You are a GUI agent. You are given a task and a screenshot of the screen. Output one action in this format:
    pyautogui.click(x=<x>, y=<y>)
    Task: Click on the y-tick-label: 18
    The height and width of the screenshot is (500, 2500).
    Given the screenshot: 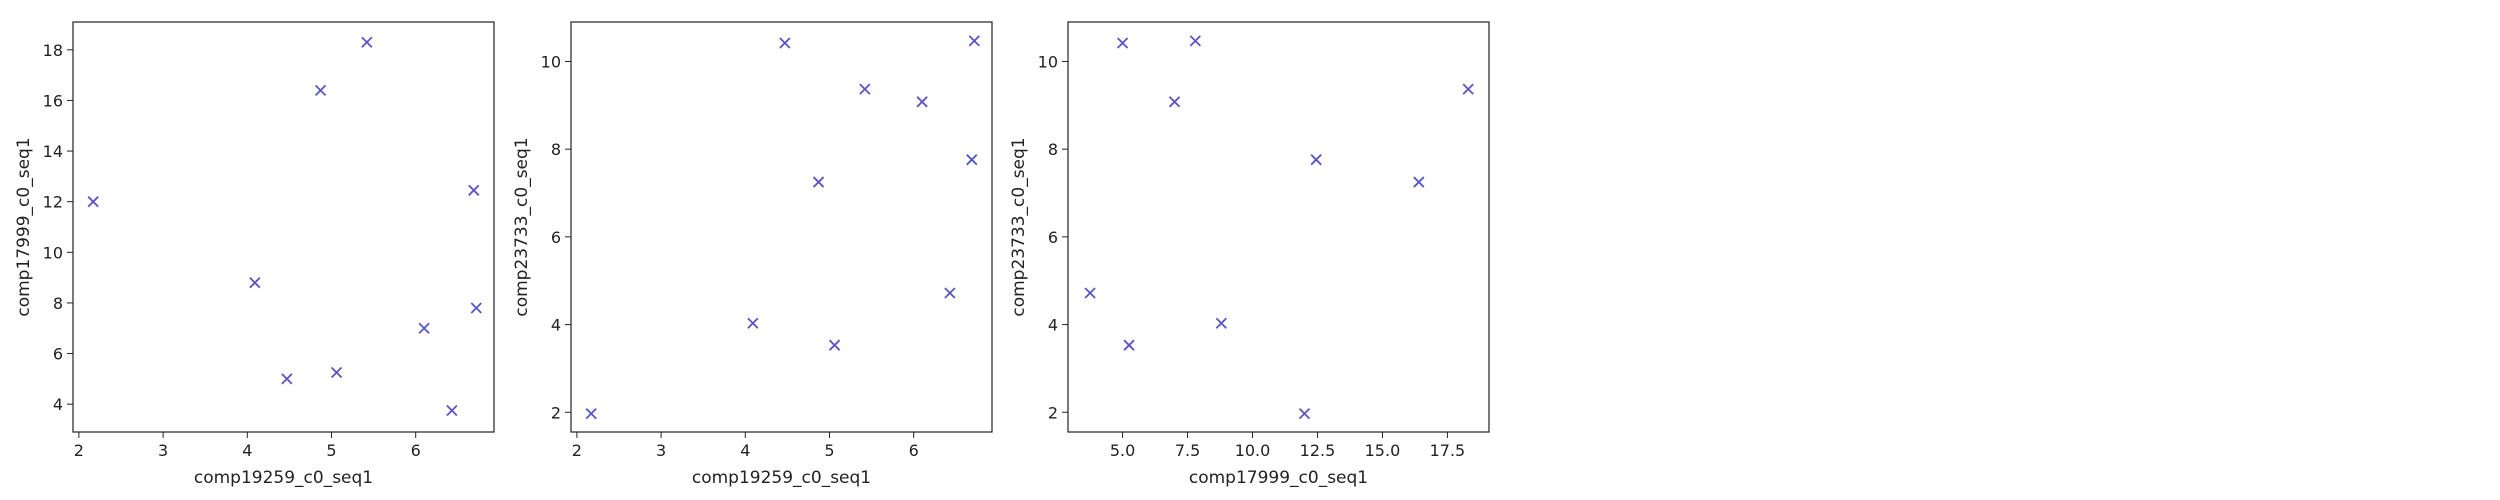 What is the action you would take?
    pyautogui.click(x=53, y=50)
    